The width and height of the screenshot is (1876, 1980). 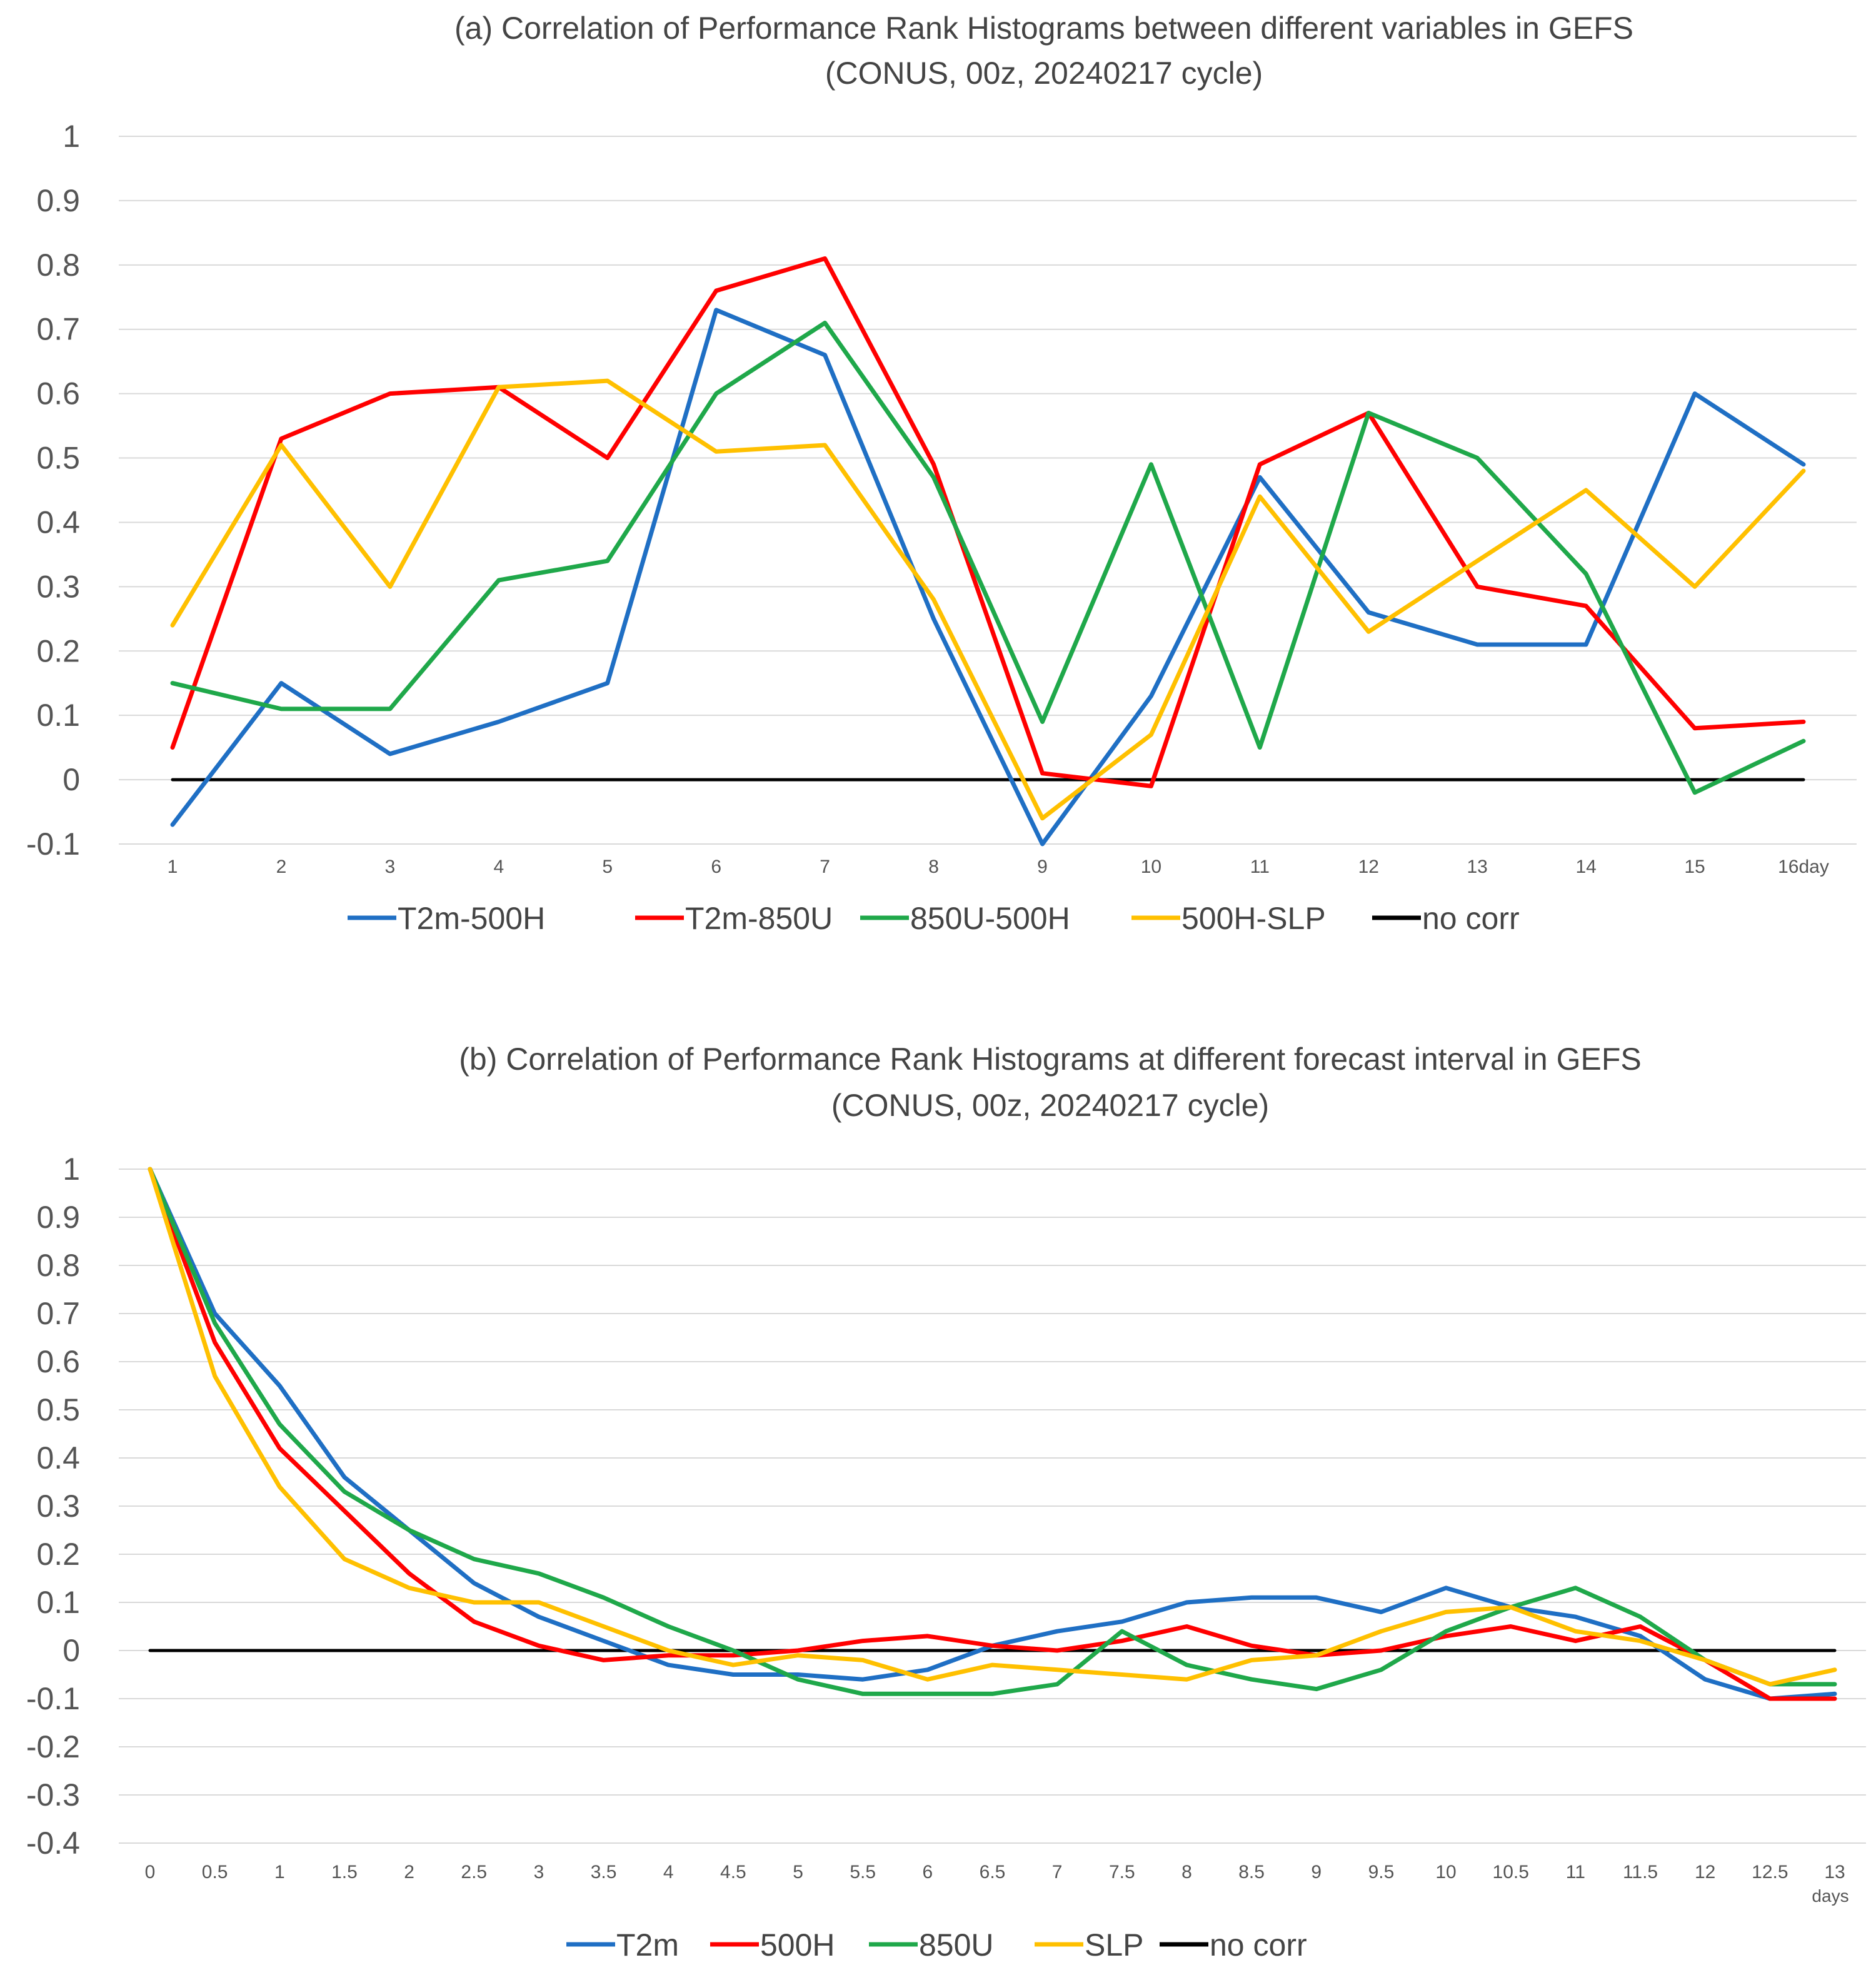 What do you see at coordinates (733, 1872) in the screenshot?
I see `chart-b-xtick-label: 4.5` at bounding box center [733, 1872].